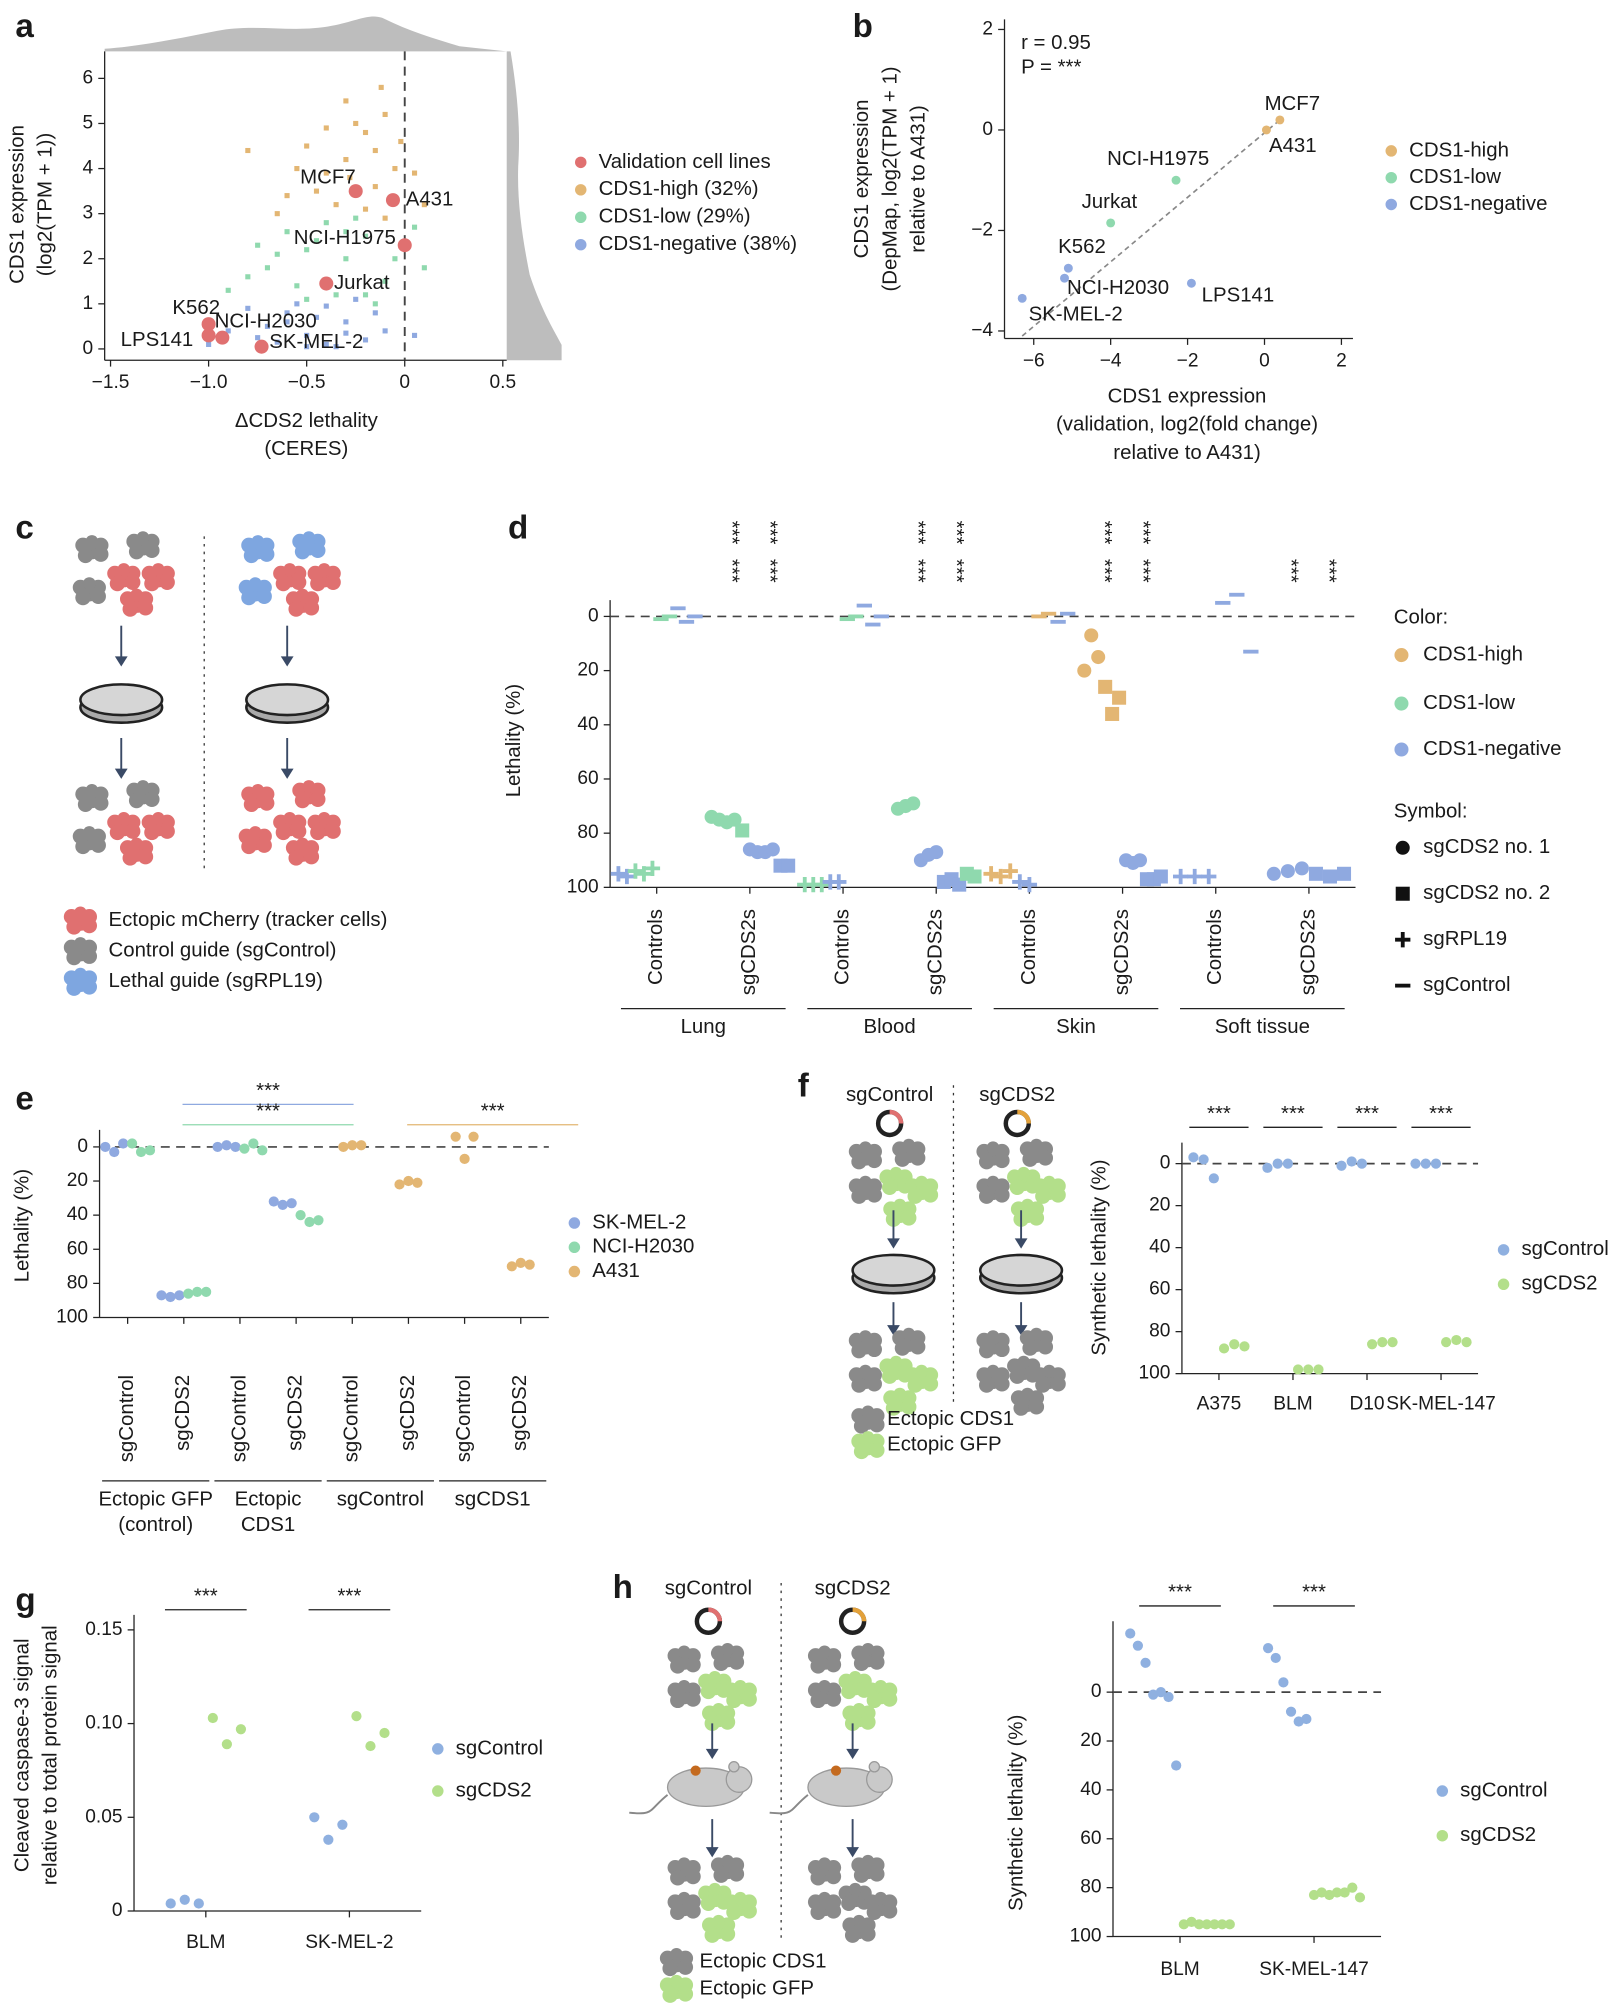 The width and height of the screenshot is (1621, 2007). What do you see at coordinates (215, 981) in the screenshot?
I see `legend-label: Lethal guide (sgRPL19)` at bounding box center [215, 981].